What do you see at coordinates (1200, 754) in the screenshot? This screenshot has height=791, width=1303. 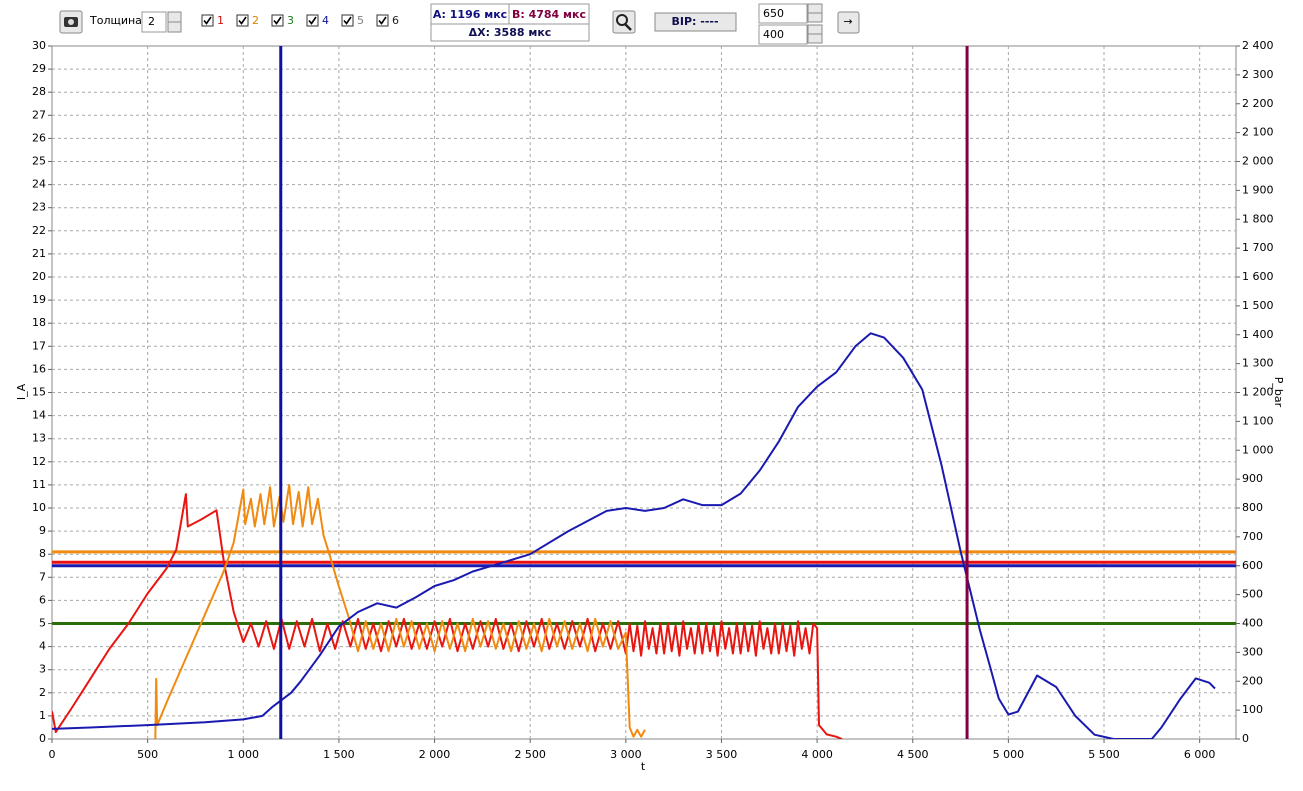 I see `x-tick-label: 6 000` at bounding box center [1200, 754].